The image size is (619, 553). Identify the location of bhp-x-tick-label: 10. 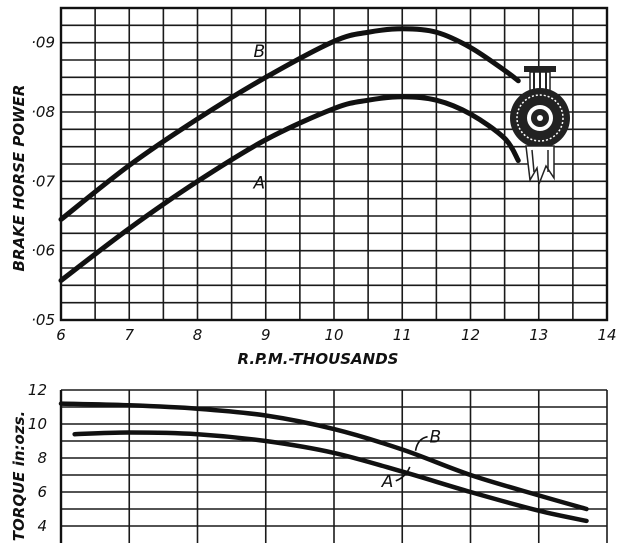
(333, 335).